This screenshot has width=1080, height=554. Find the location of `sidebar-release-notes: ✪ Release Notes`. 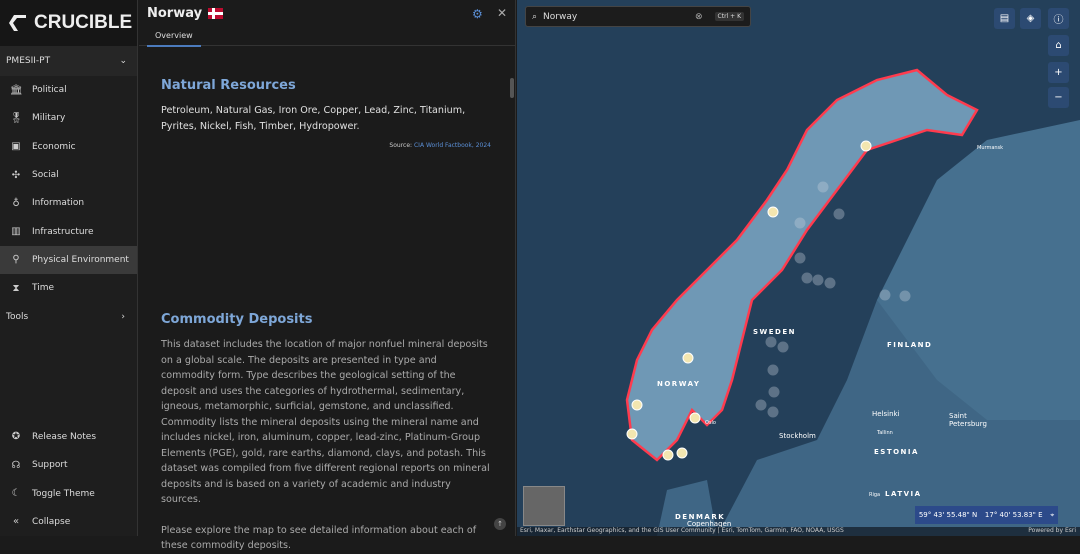

sidebar-release-notes: ✪ Release Notes is located at coordinates (68, 437).